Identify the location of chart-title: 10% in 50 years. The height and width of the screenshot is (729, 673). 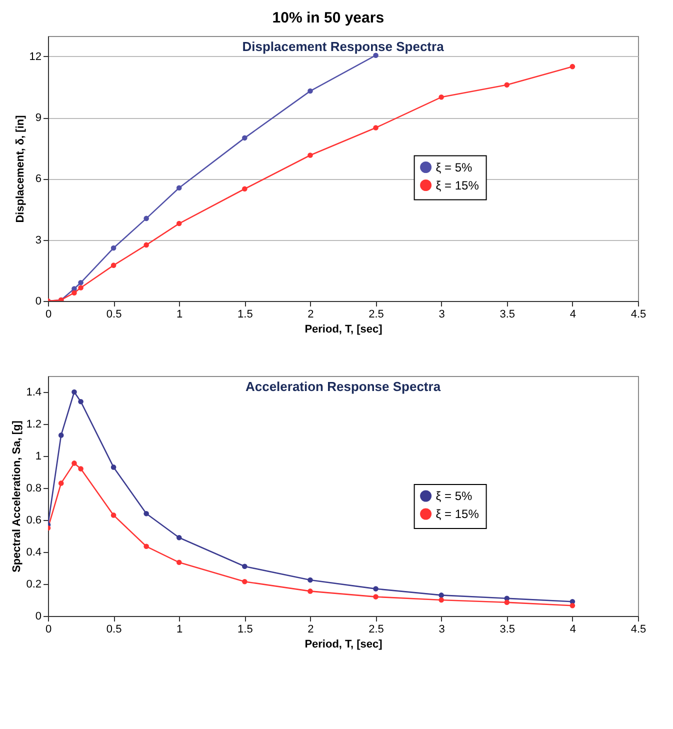
(328, 18).